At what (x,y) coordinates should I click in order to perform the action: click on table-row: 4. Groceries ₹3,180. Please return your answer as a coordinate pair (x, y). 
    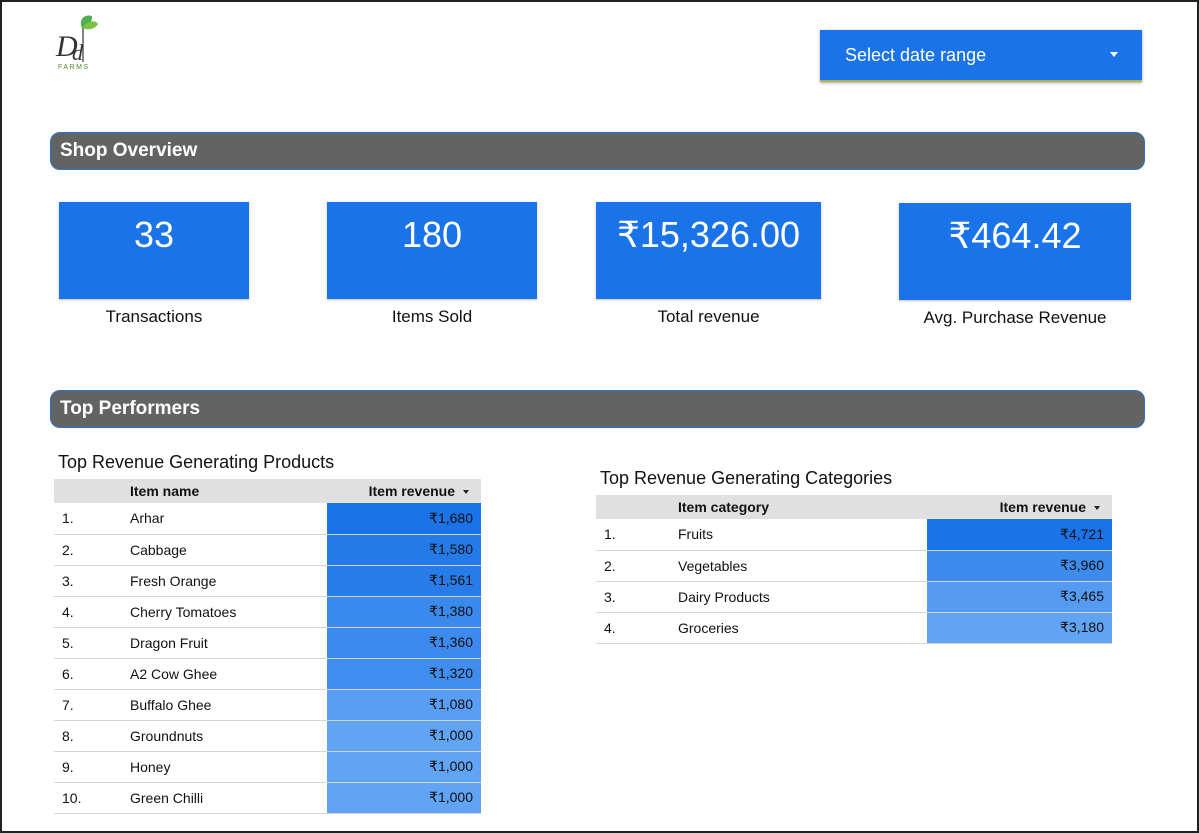
    Looking at the image, I should click on (854, 628).